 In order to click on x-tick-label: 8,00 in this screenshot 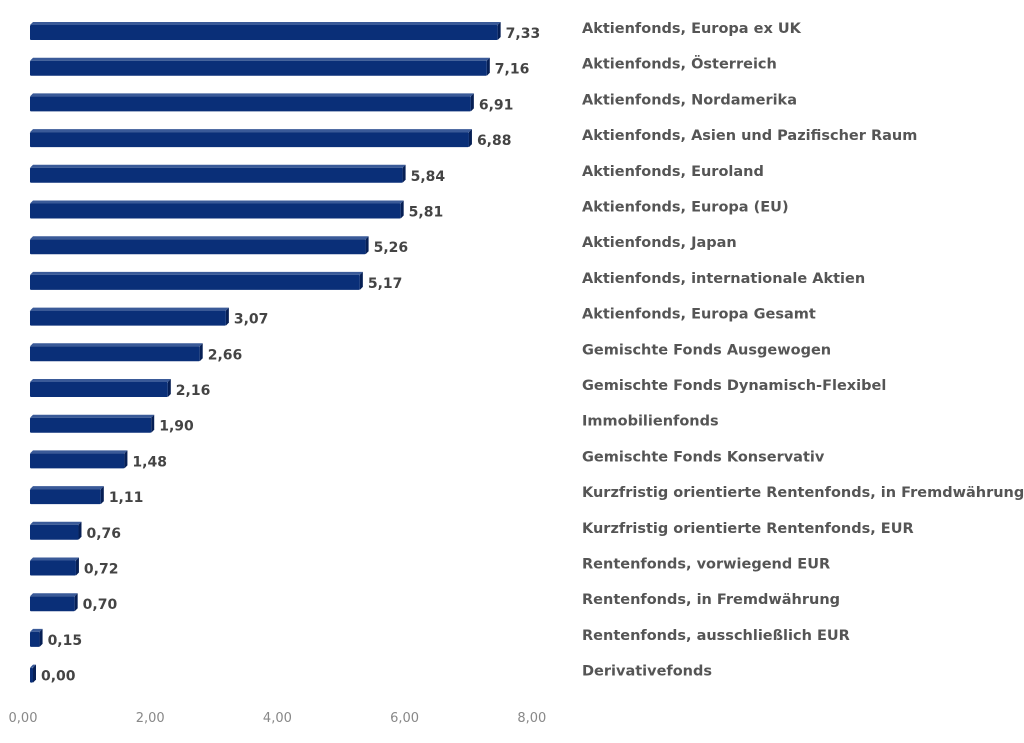, I will do `click(531, 718)`.